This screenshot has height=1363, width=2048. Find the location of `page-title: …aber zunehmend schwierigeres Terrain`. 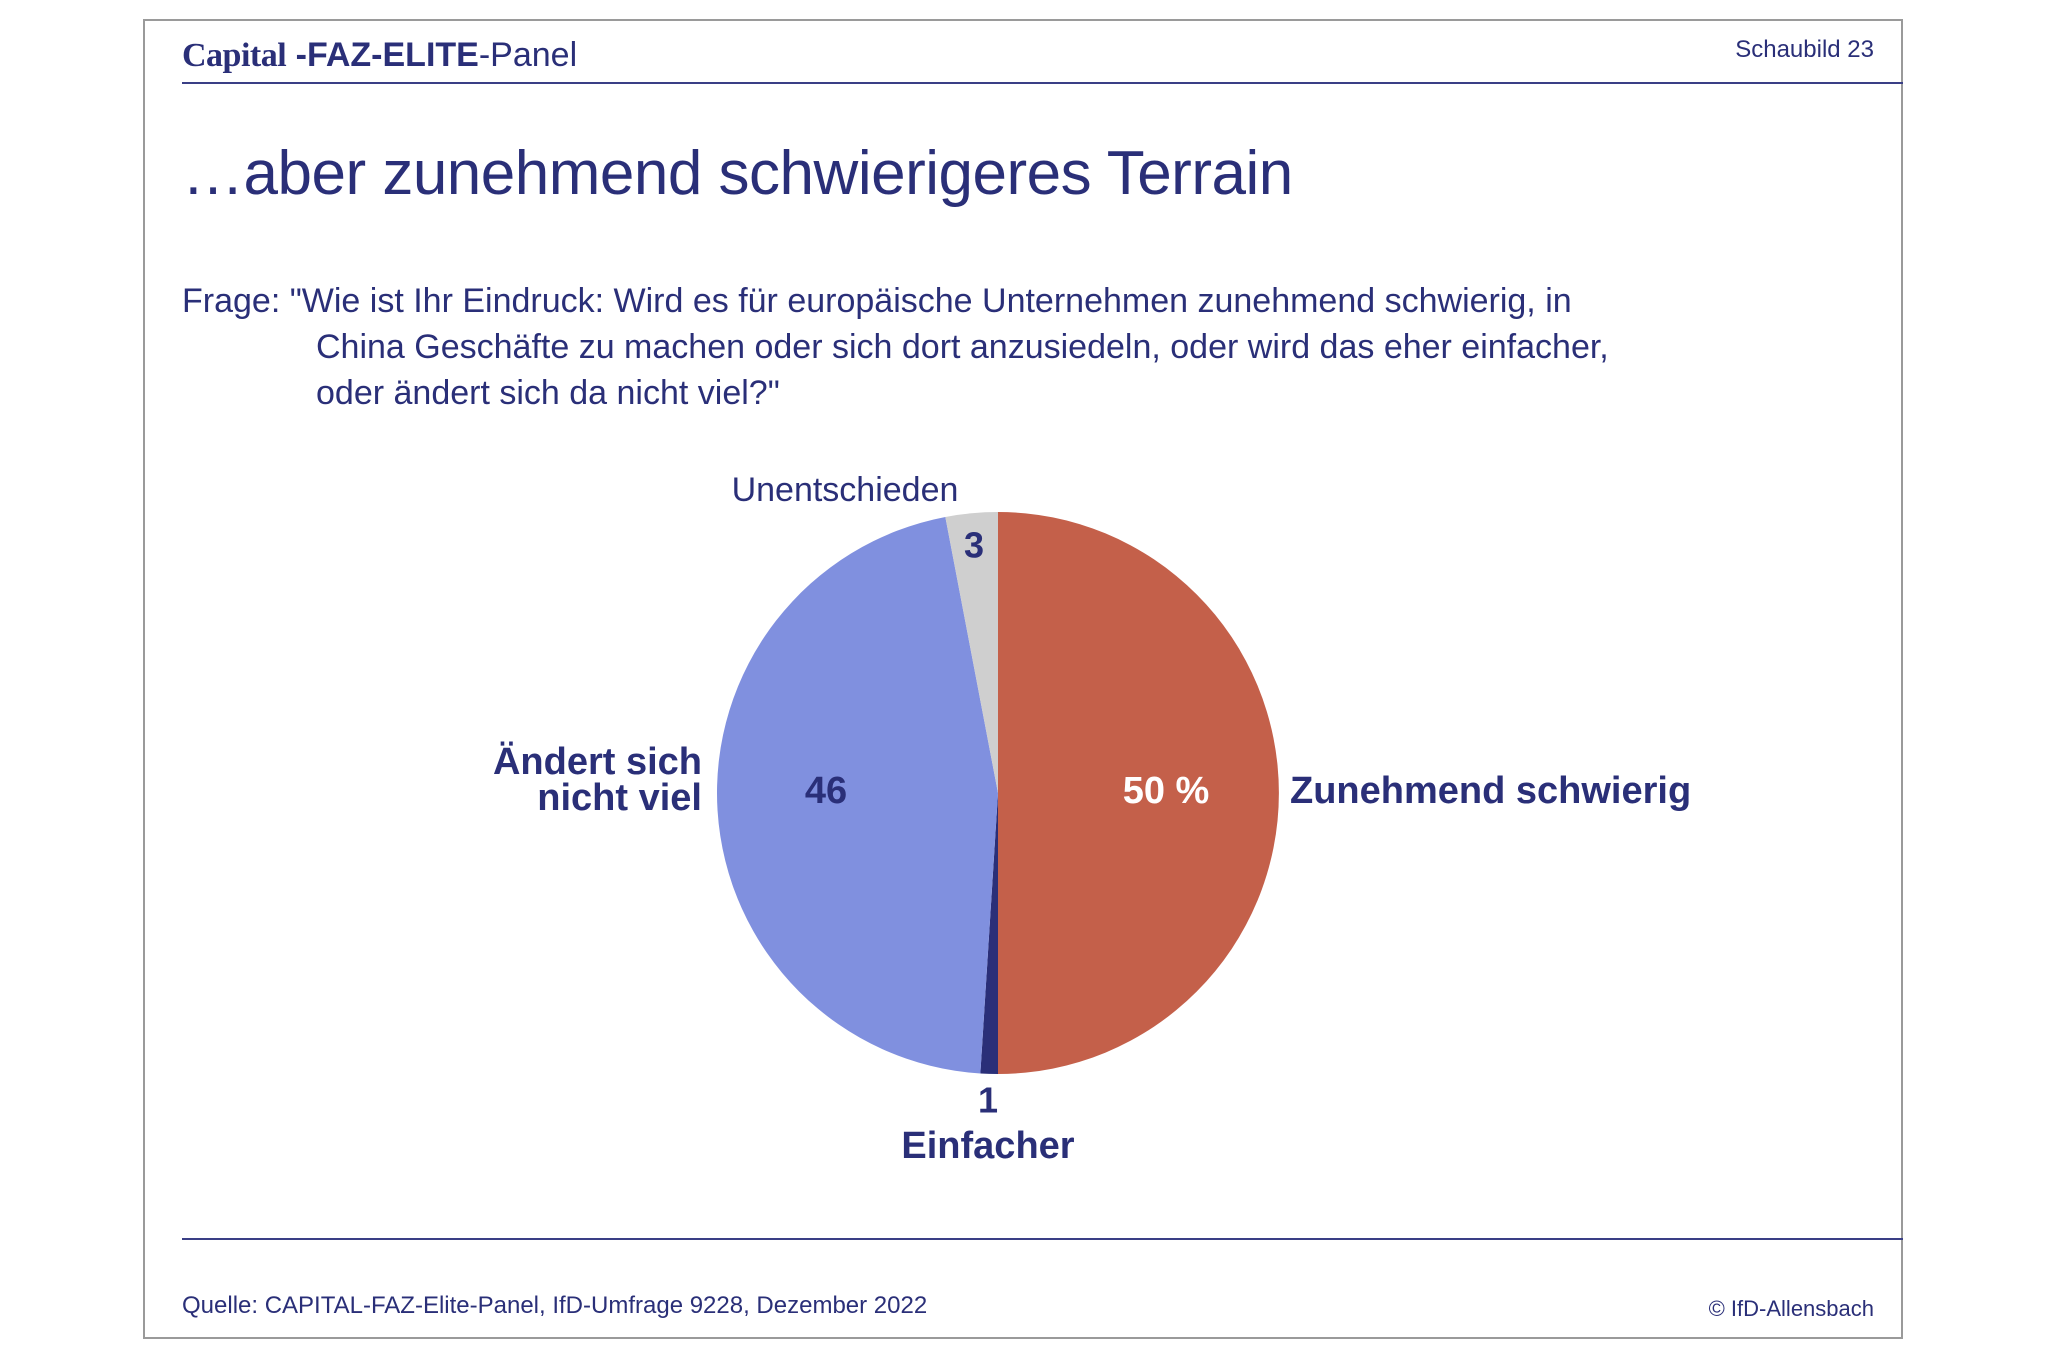

page-title: …aber zunehmend schwierigeres Terrain is located at coordinates (737, 173).